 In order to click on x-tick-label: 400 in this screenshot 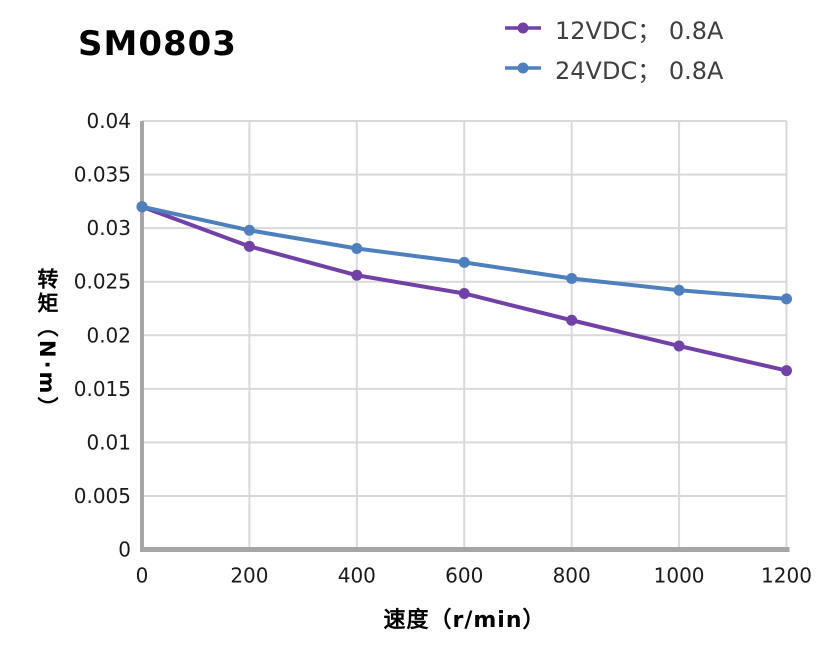, I will do `click(357, 576)`.